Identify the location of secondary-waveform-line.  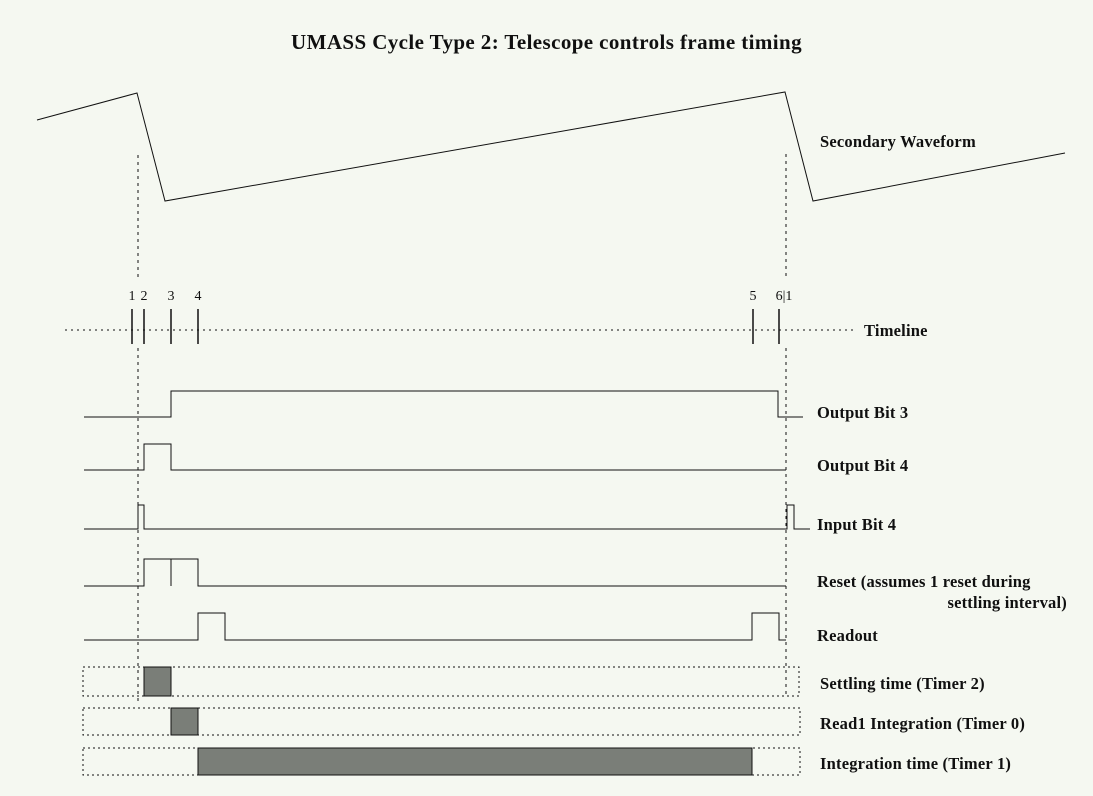
(551, 146).